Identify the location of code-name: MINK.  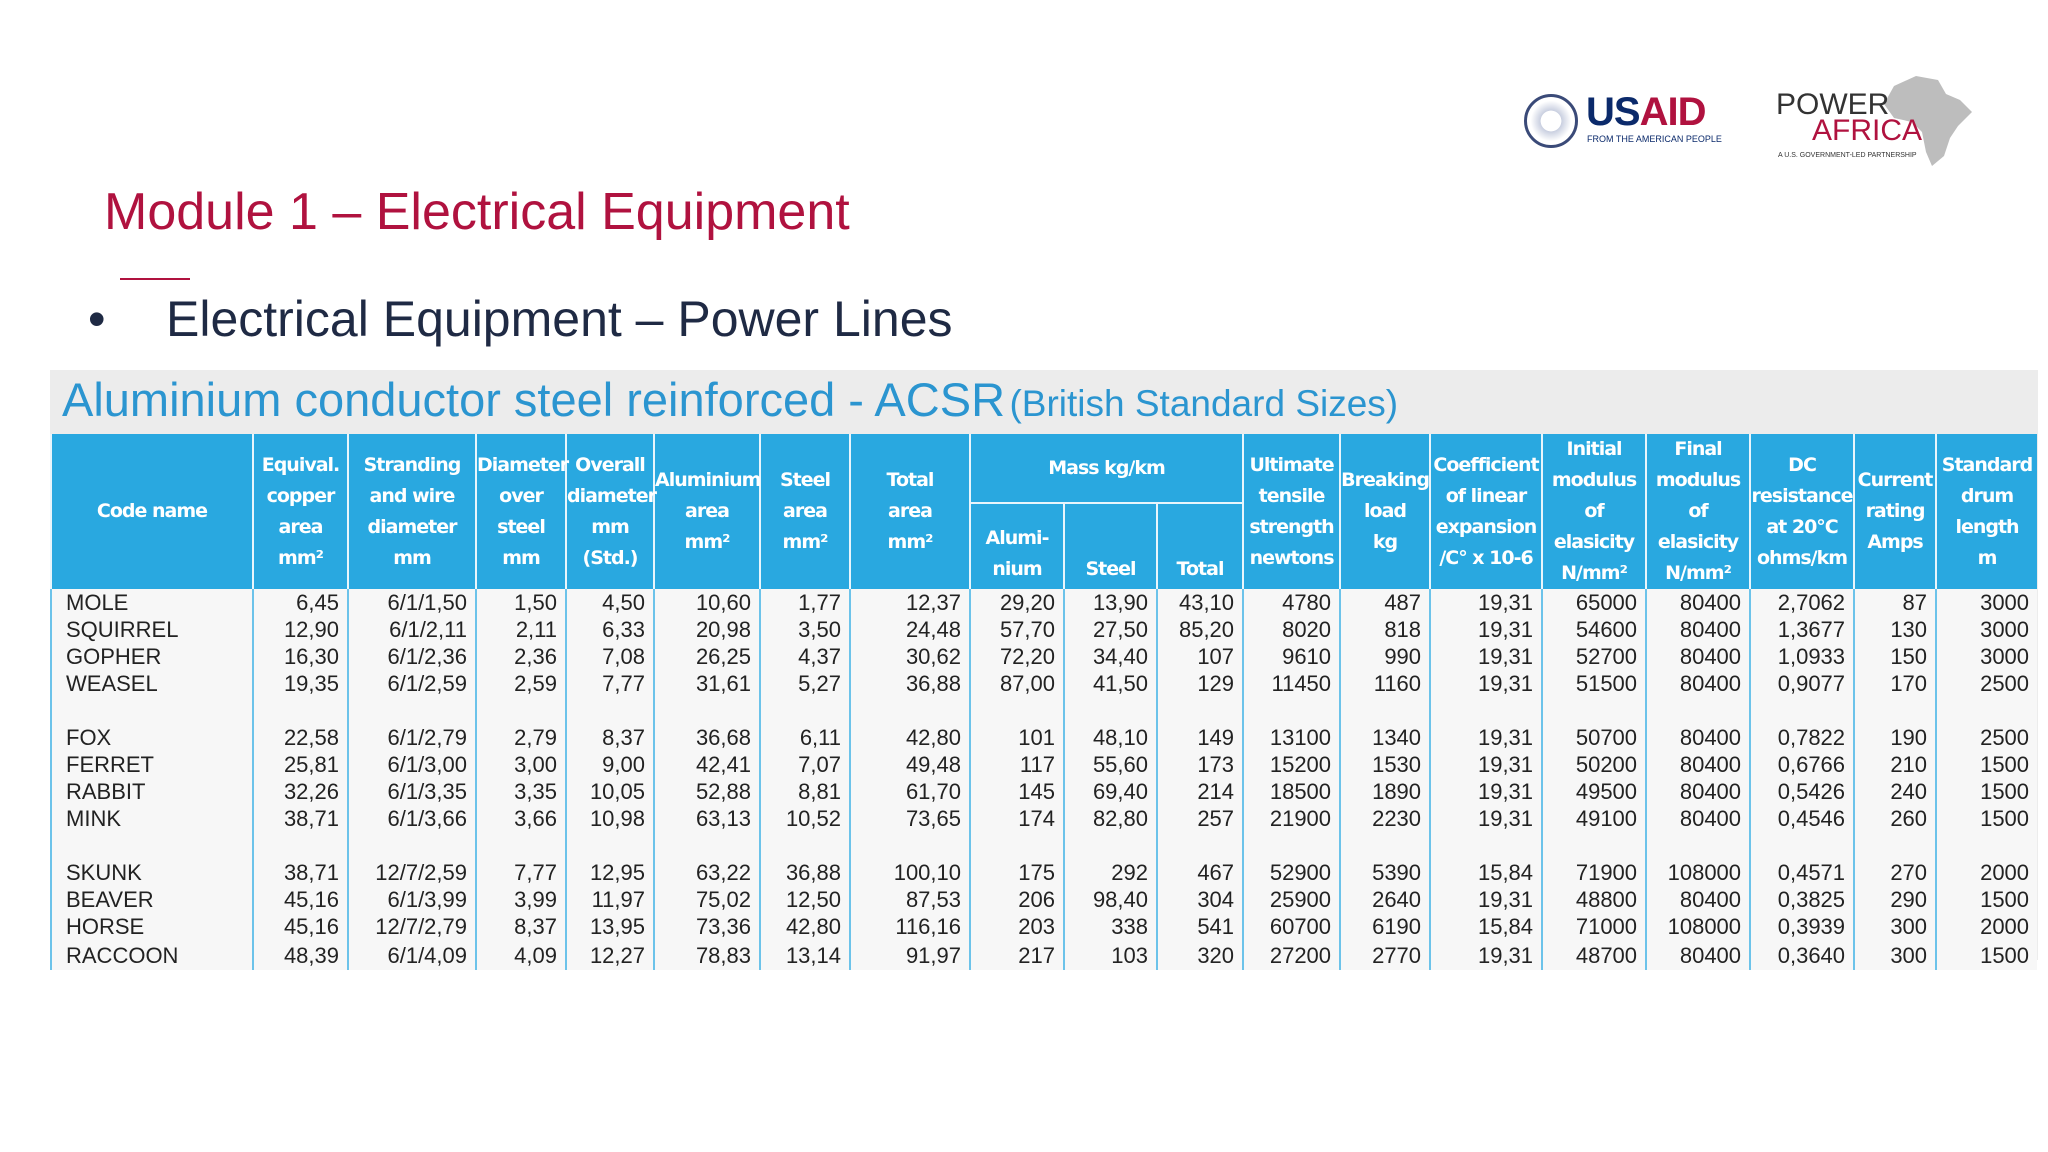
(151, 818).